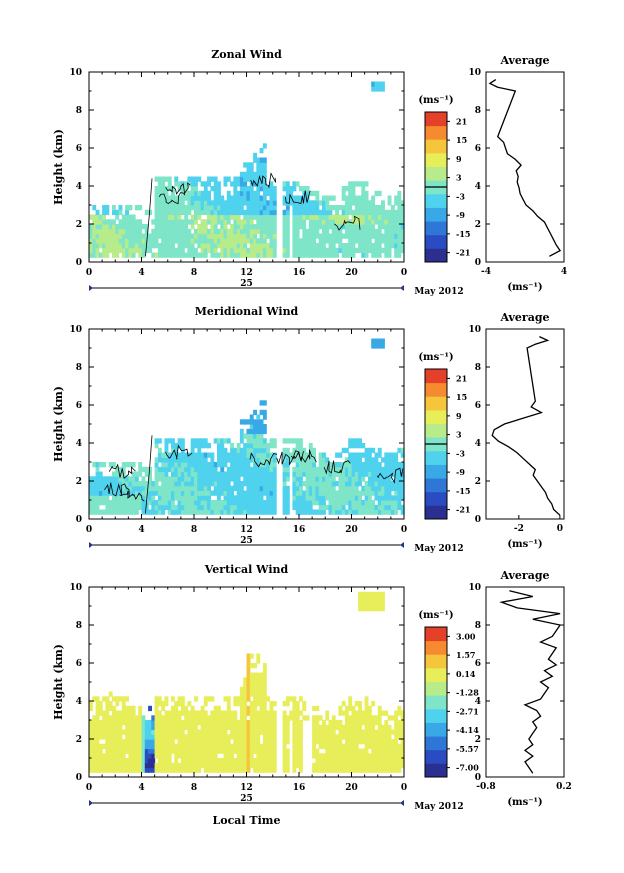  Describe the element at coordinates (89, 273) in the screenshot. I see `x-tick-label: 0` at that location.